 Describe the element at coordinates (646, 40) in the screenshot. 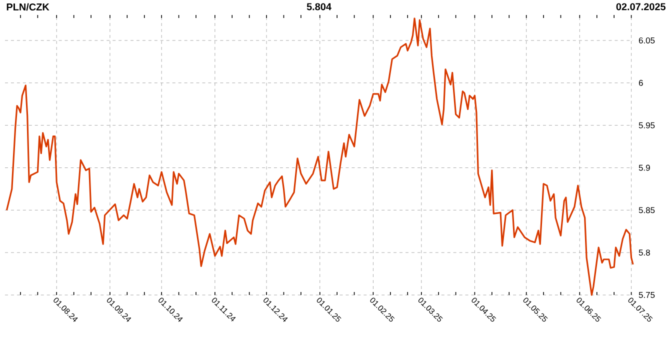

I see `y-tick-label: 6.05` at that location.